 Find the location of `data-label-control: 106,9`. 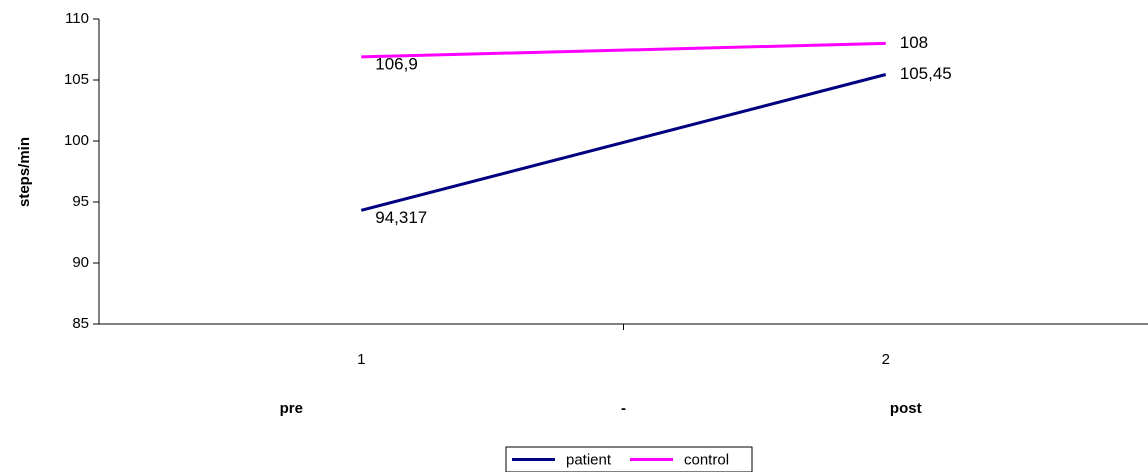

data-label-control: 106,9 is located at coordinates (396, 63).